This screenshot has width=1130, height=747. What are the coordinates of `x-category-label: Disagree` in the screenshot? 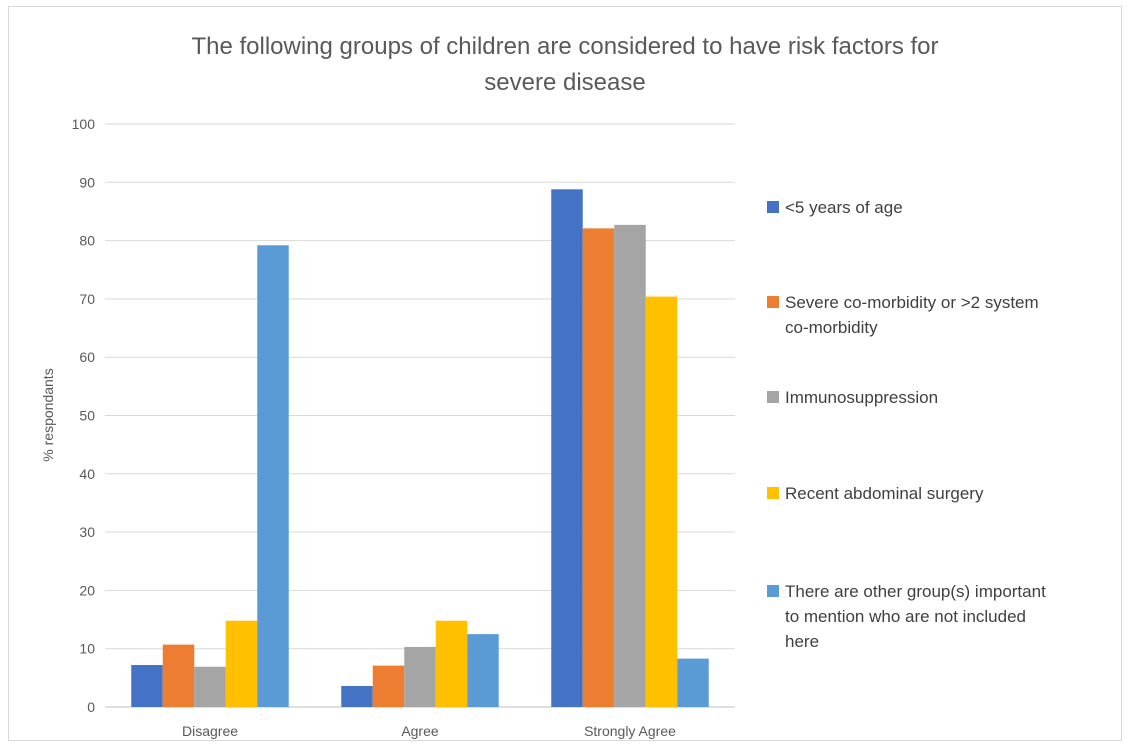 It's located at (210, 731).